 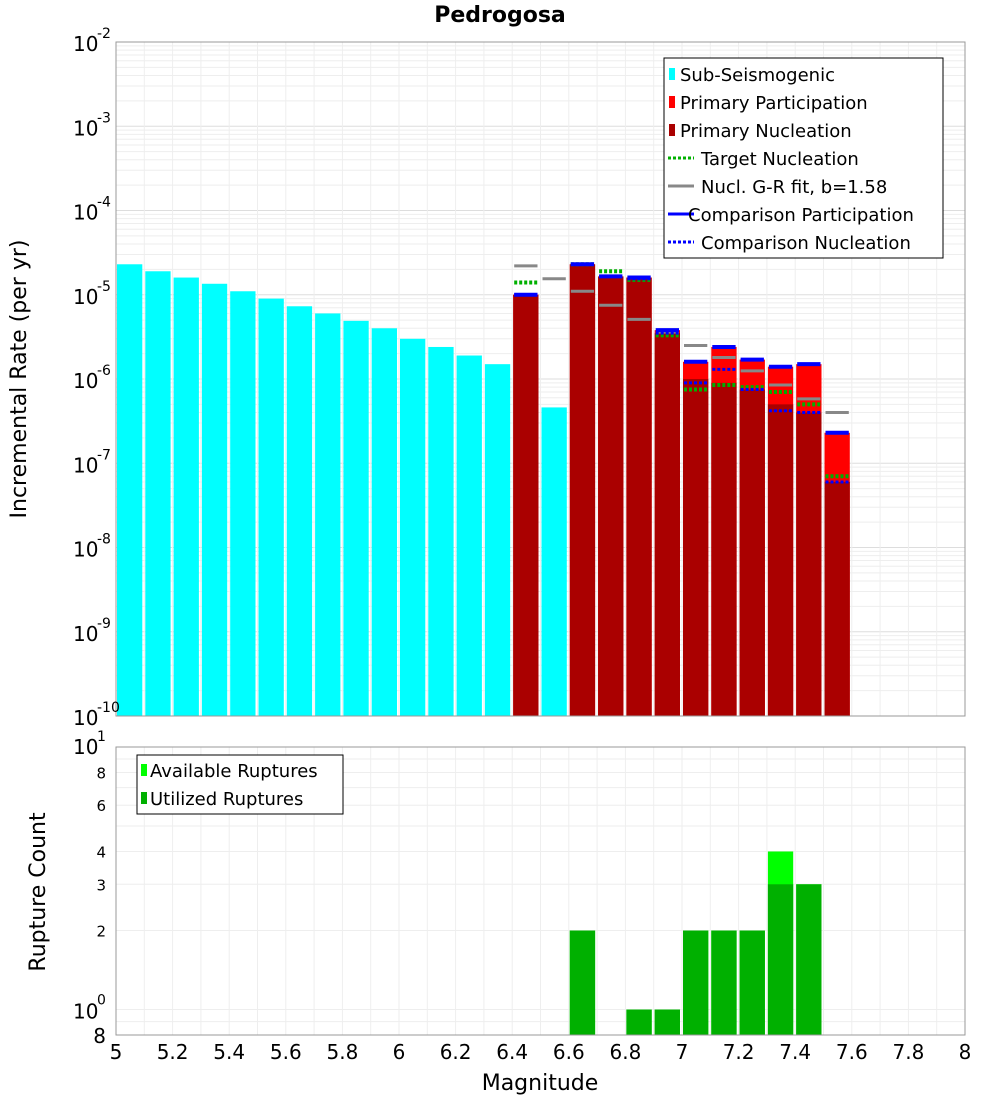 What do you see at coordinates (104, 540) in the screenshot?
I see `rate-y-tick-exponent: -8` at bounding box center [104, 540].